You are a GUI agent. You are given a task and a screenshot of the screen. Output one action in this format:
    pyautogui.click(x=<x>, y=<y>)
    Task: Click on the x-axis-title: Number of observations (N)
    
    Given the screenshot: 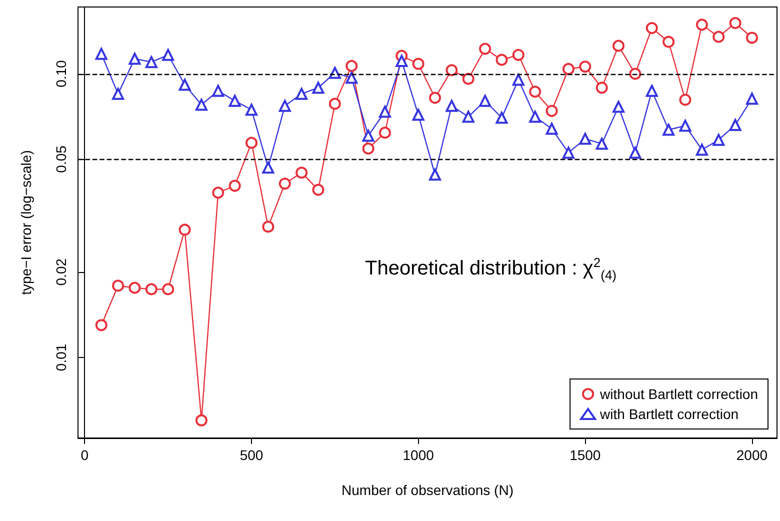 What is the action you would take?
    pyautogui.click(x=428, y=490)
    